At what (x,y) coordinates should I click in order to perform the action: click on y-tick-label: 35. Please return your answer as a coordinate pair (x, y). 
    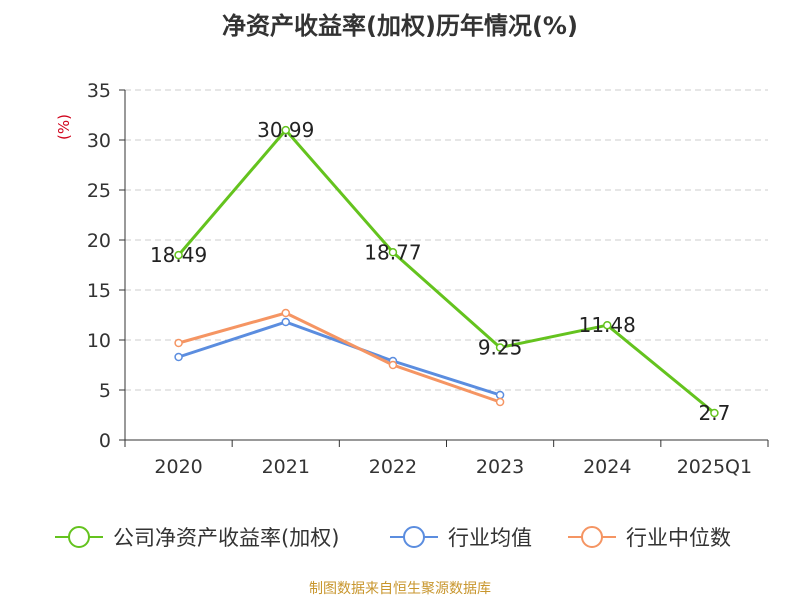
    Looking at the image, I should click on (99, 91).